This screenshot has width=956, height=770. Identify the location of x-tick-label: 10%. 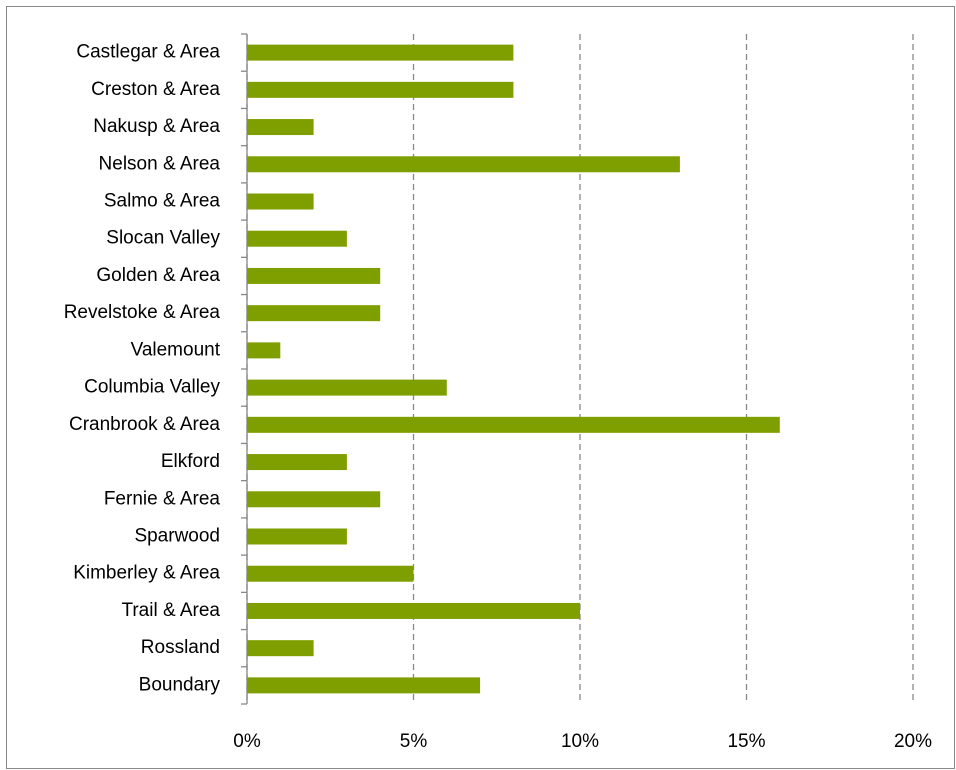
(580, 741).